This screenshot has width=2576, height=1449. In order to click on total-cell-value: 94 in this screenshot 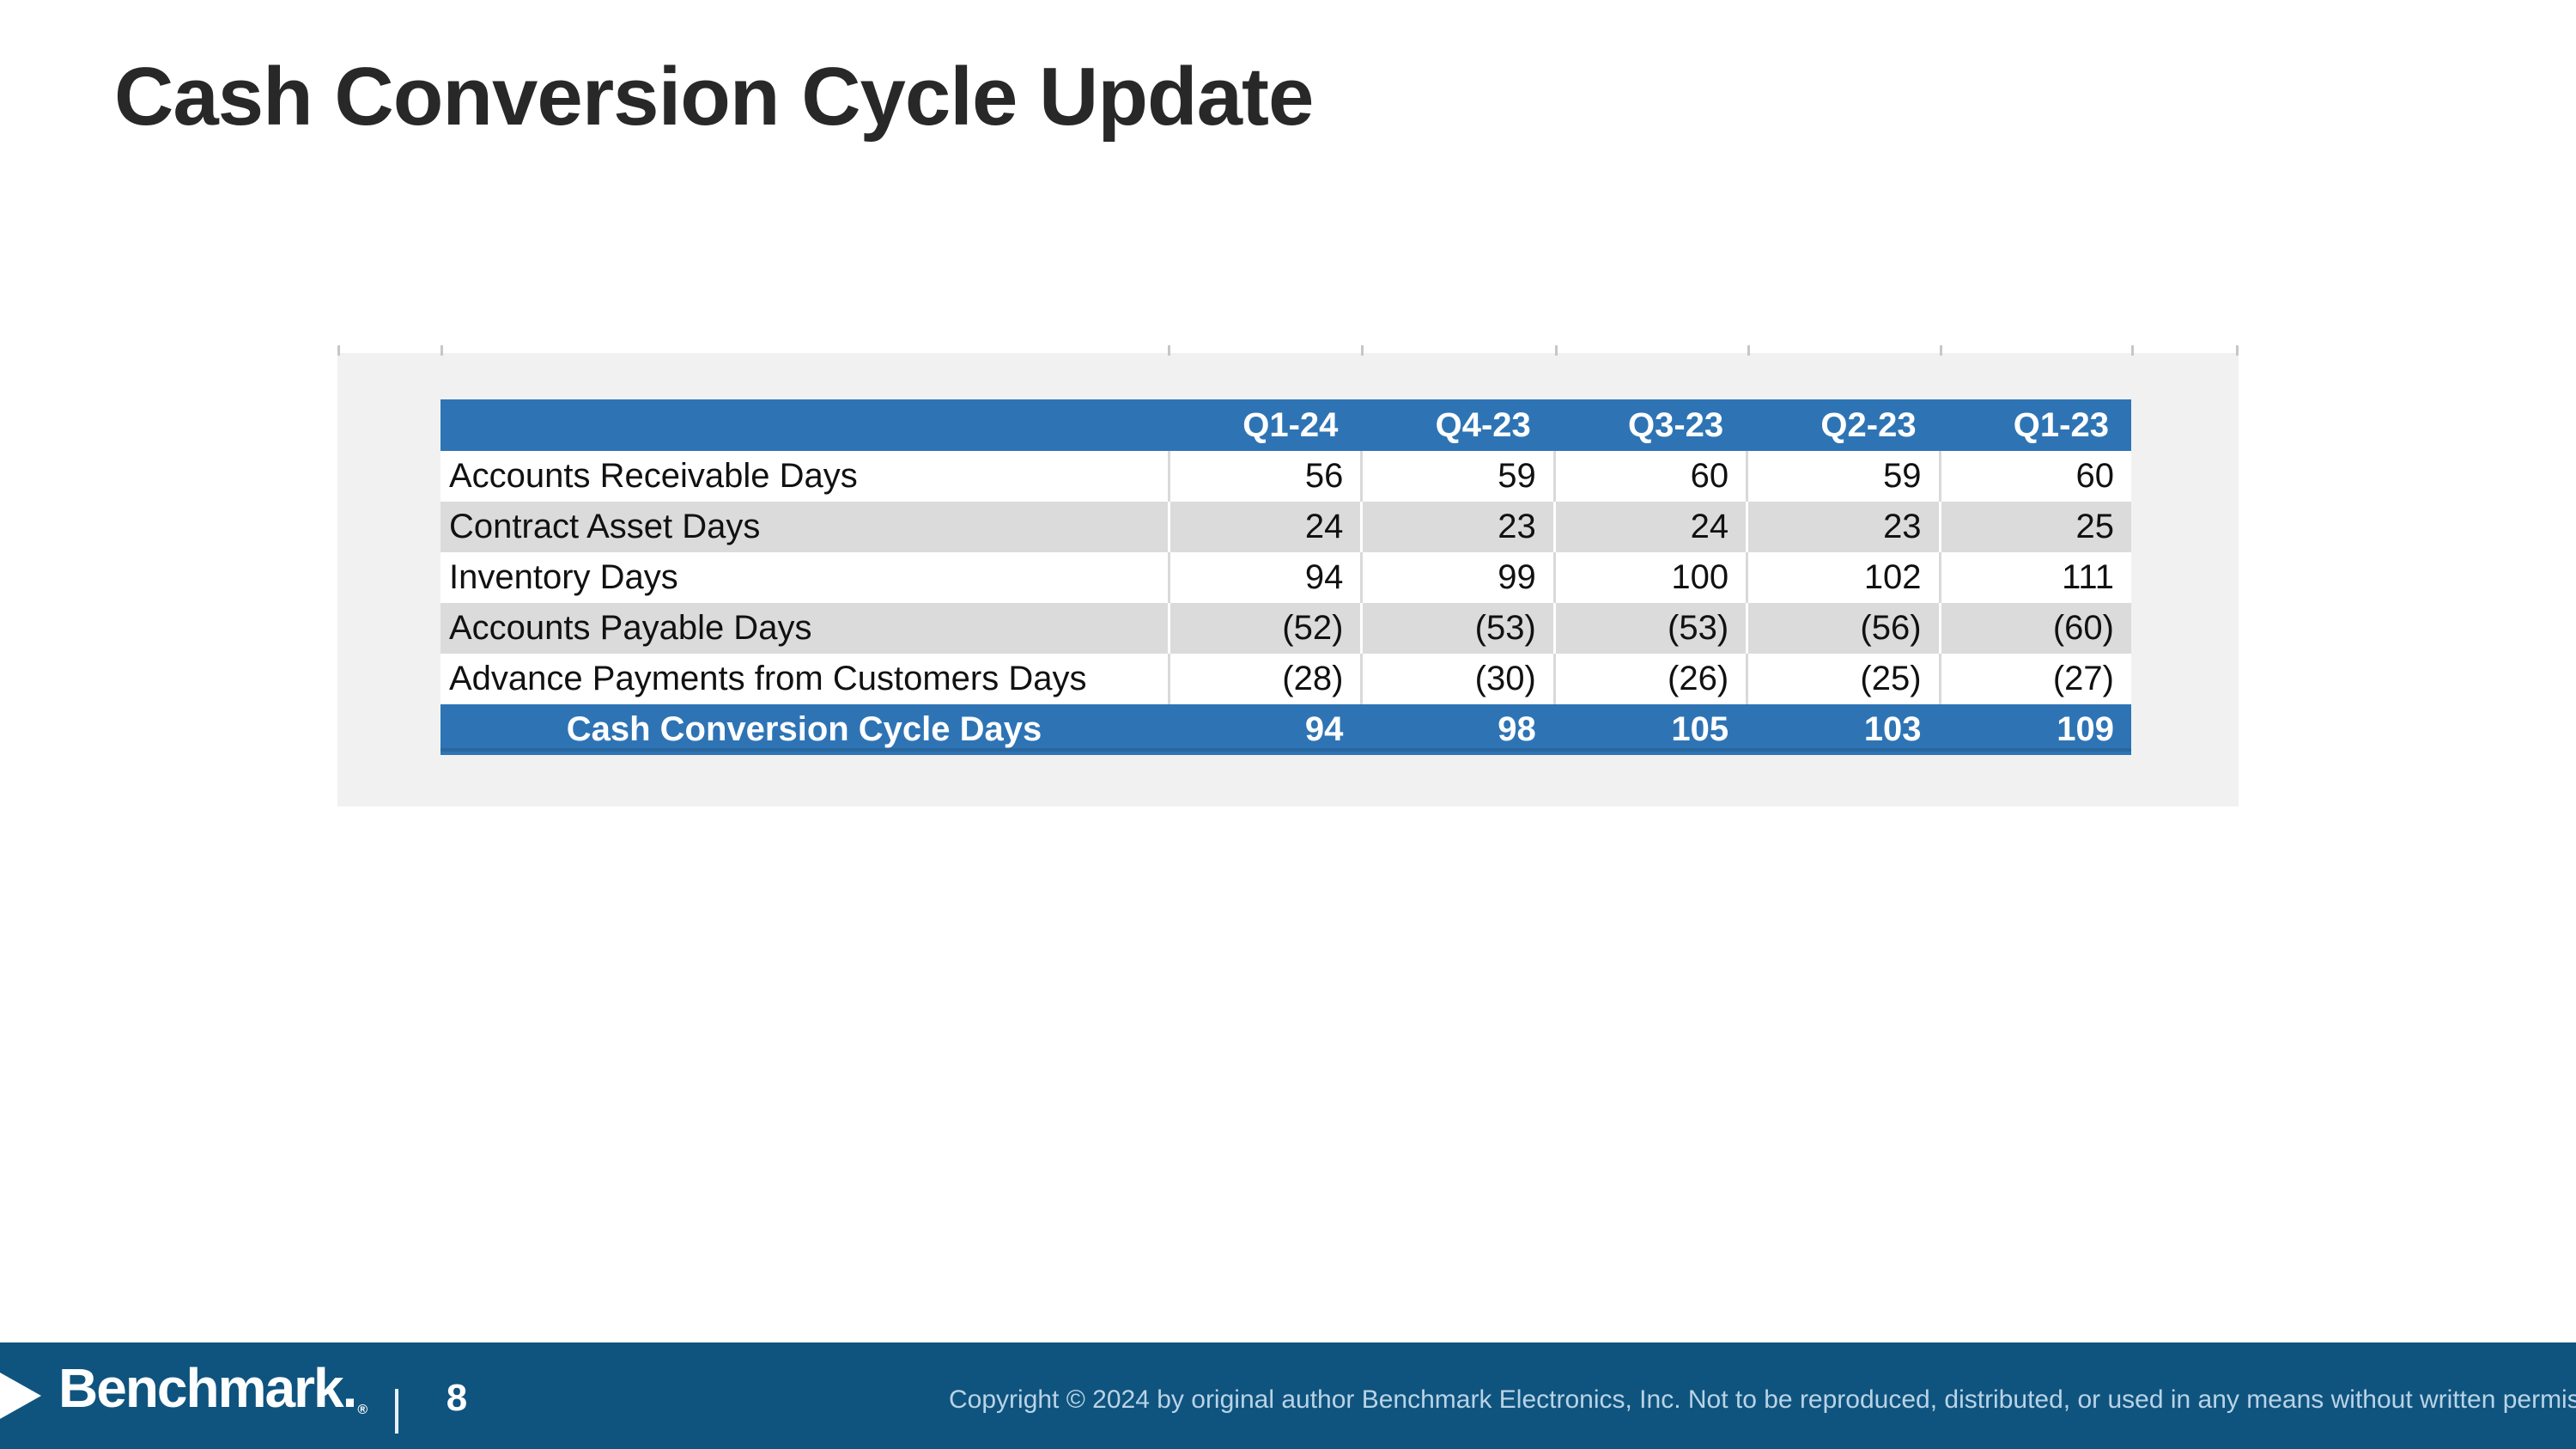, I will do `click(1324, 729)`.